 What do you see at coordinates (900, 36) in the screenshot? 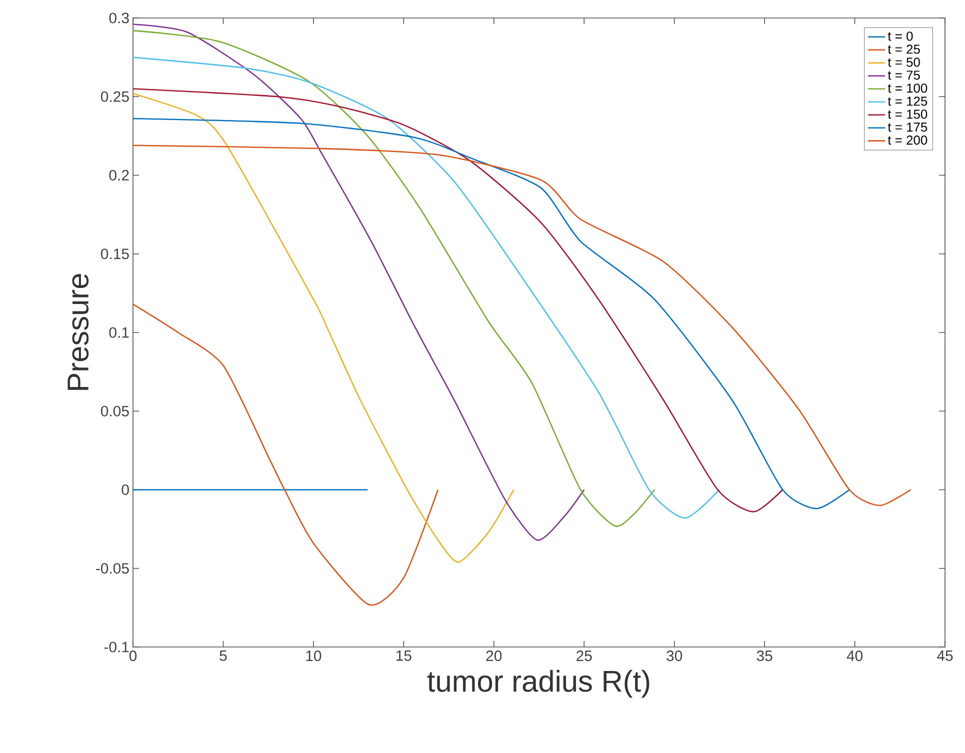
I see `legend-label: t = 0` at bounding box center [900, 36].